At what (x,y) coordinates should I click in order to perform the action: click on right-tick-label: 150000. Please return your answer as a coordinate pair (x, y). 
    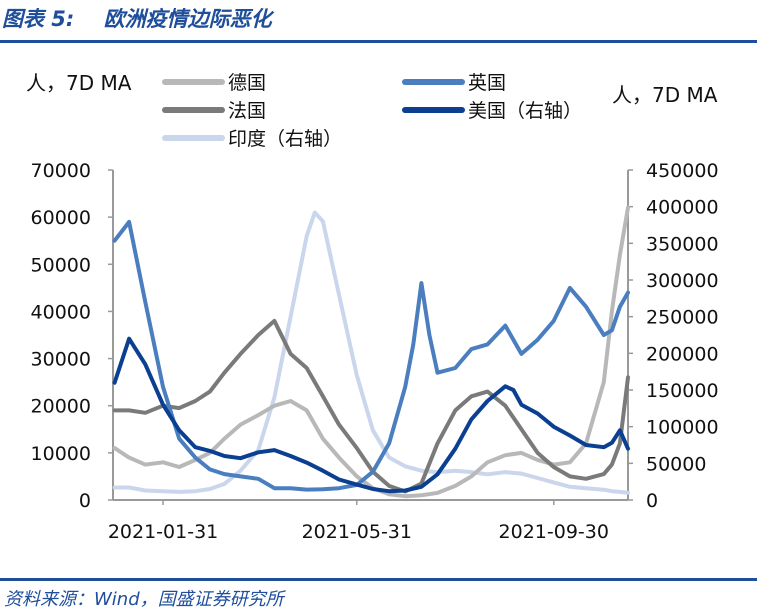
    Looking at the image, I should click on (682, 391).